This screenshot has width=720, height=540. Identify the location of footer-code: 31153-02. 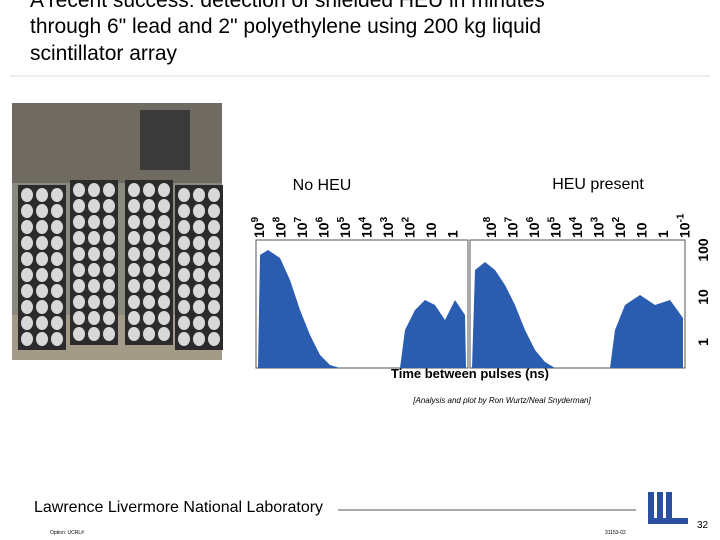
(615, 533).